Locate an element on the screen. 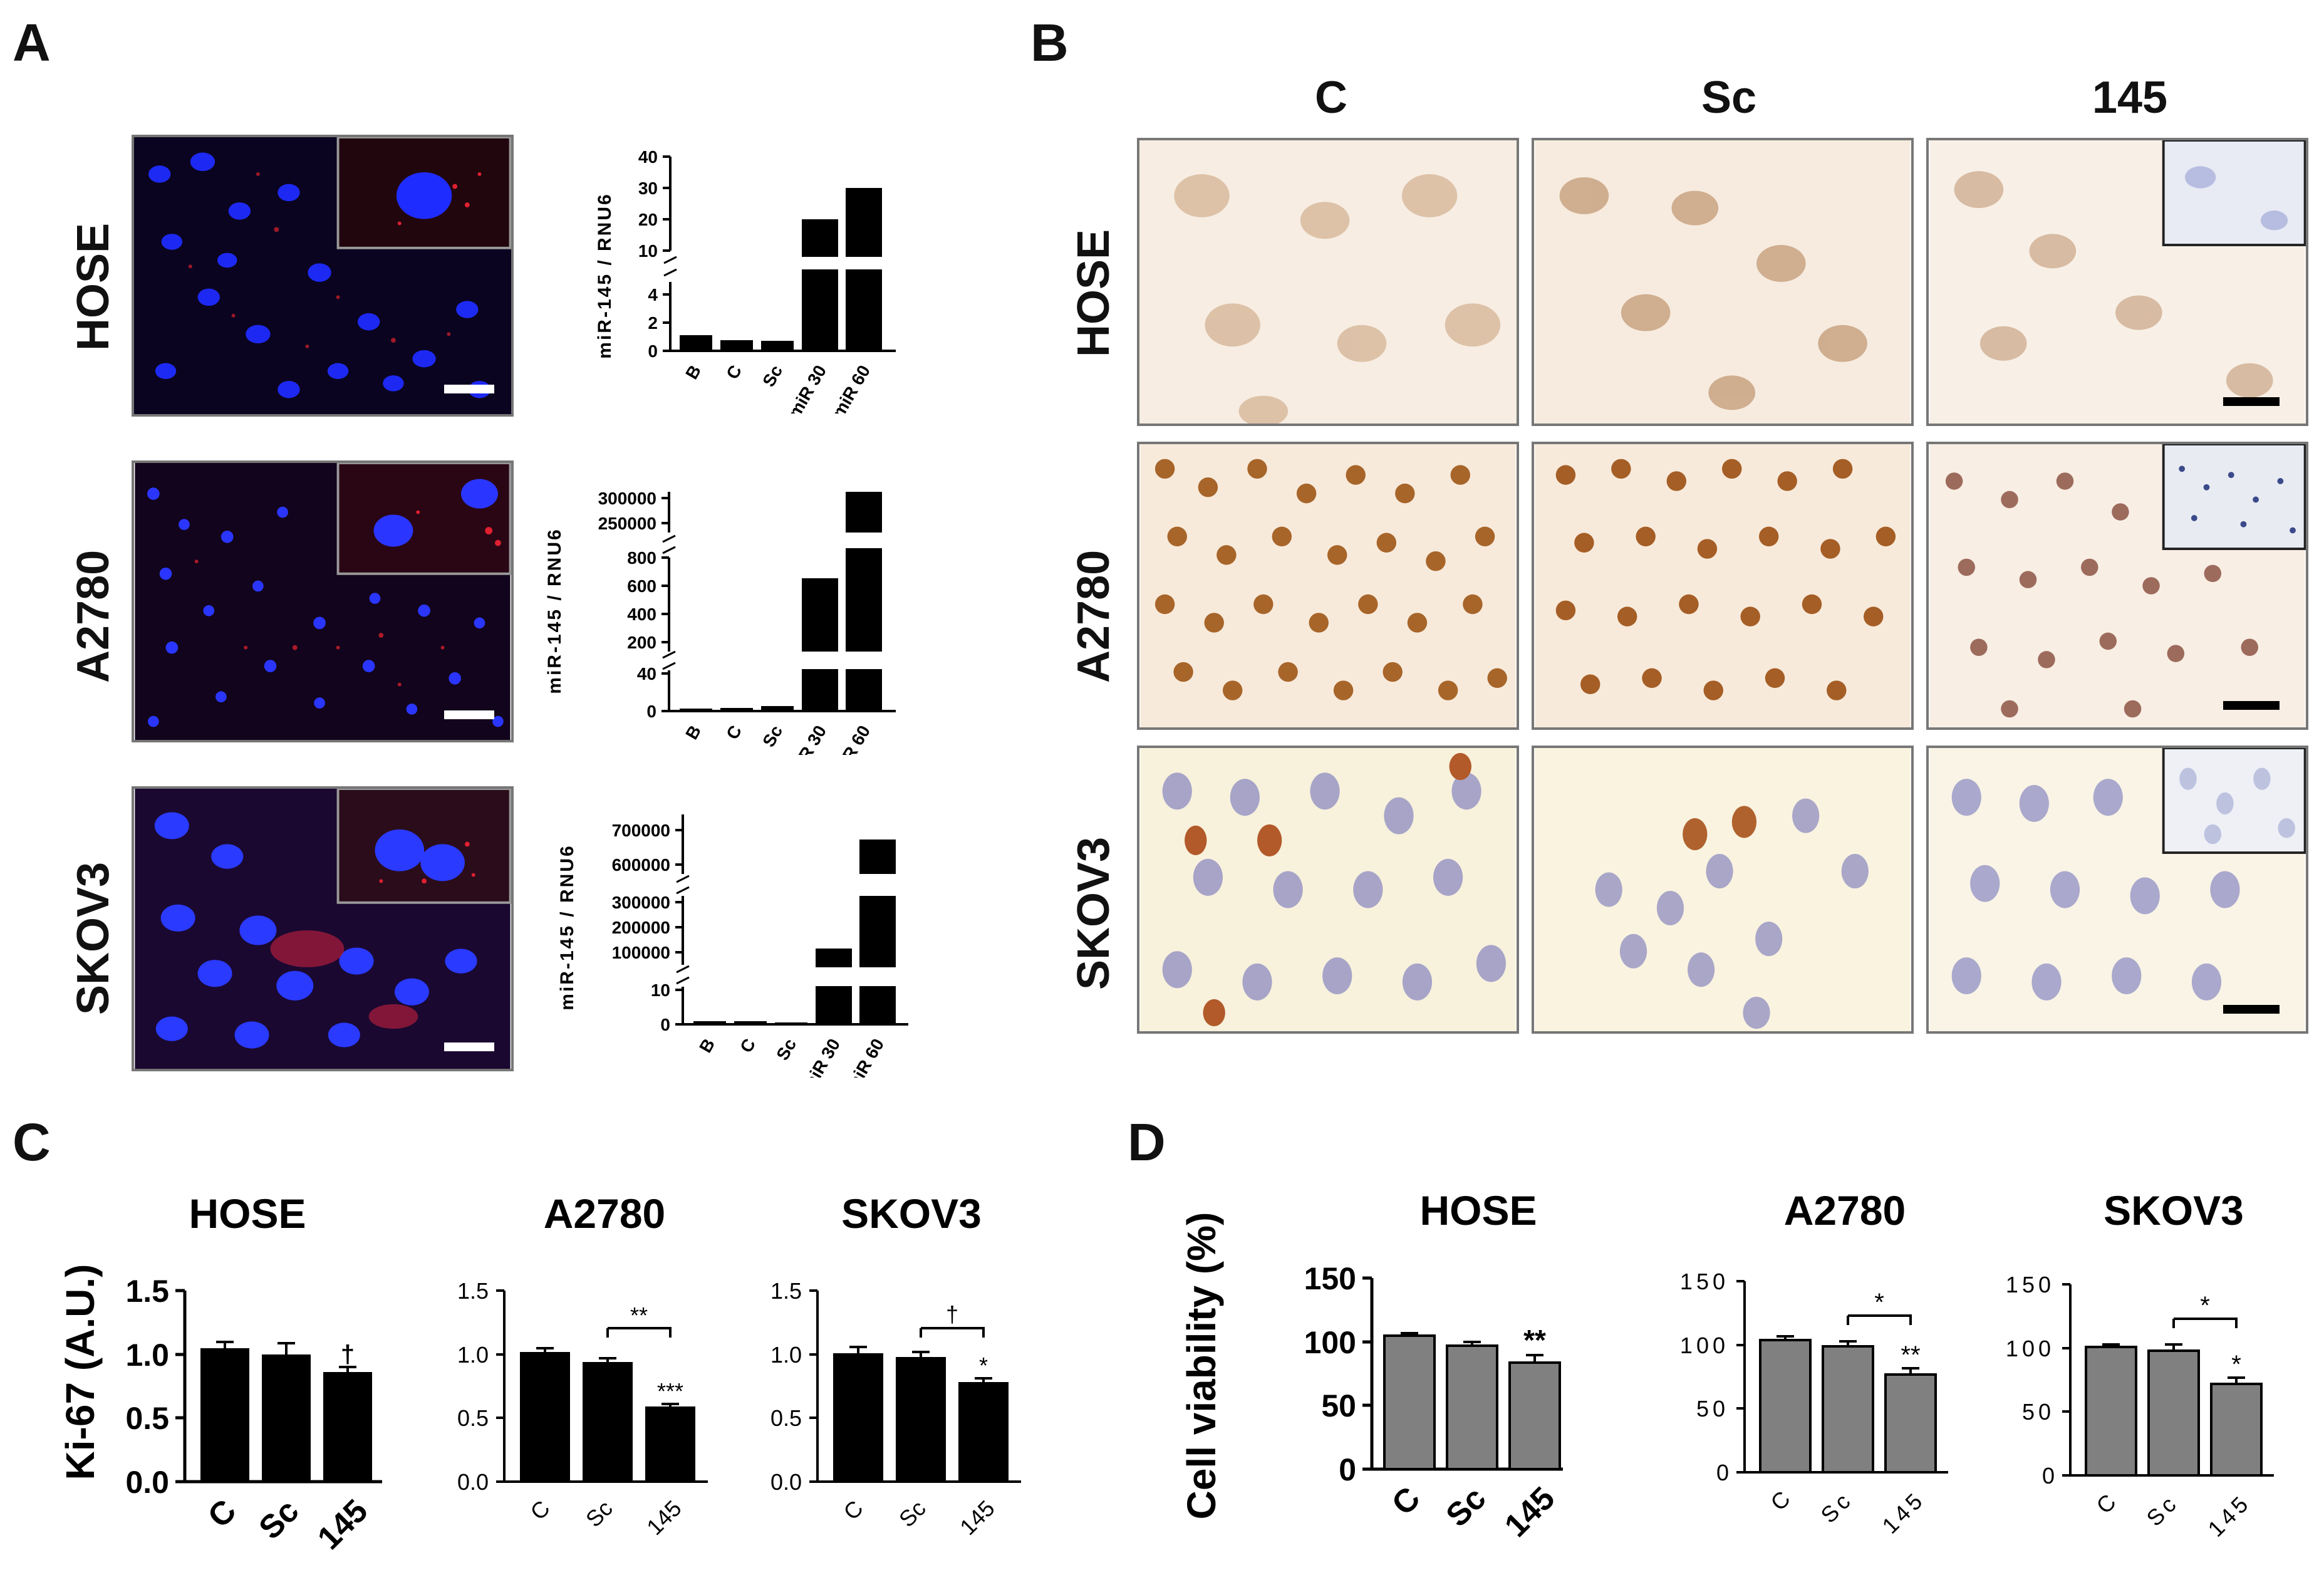 This screenshot has height=1570, width=2324. tick-label: 800 is located at coordinates (642, 558).